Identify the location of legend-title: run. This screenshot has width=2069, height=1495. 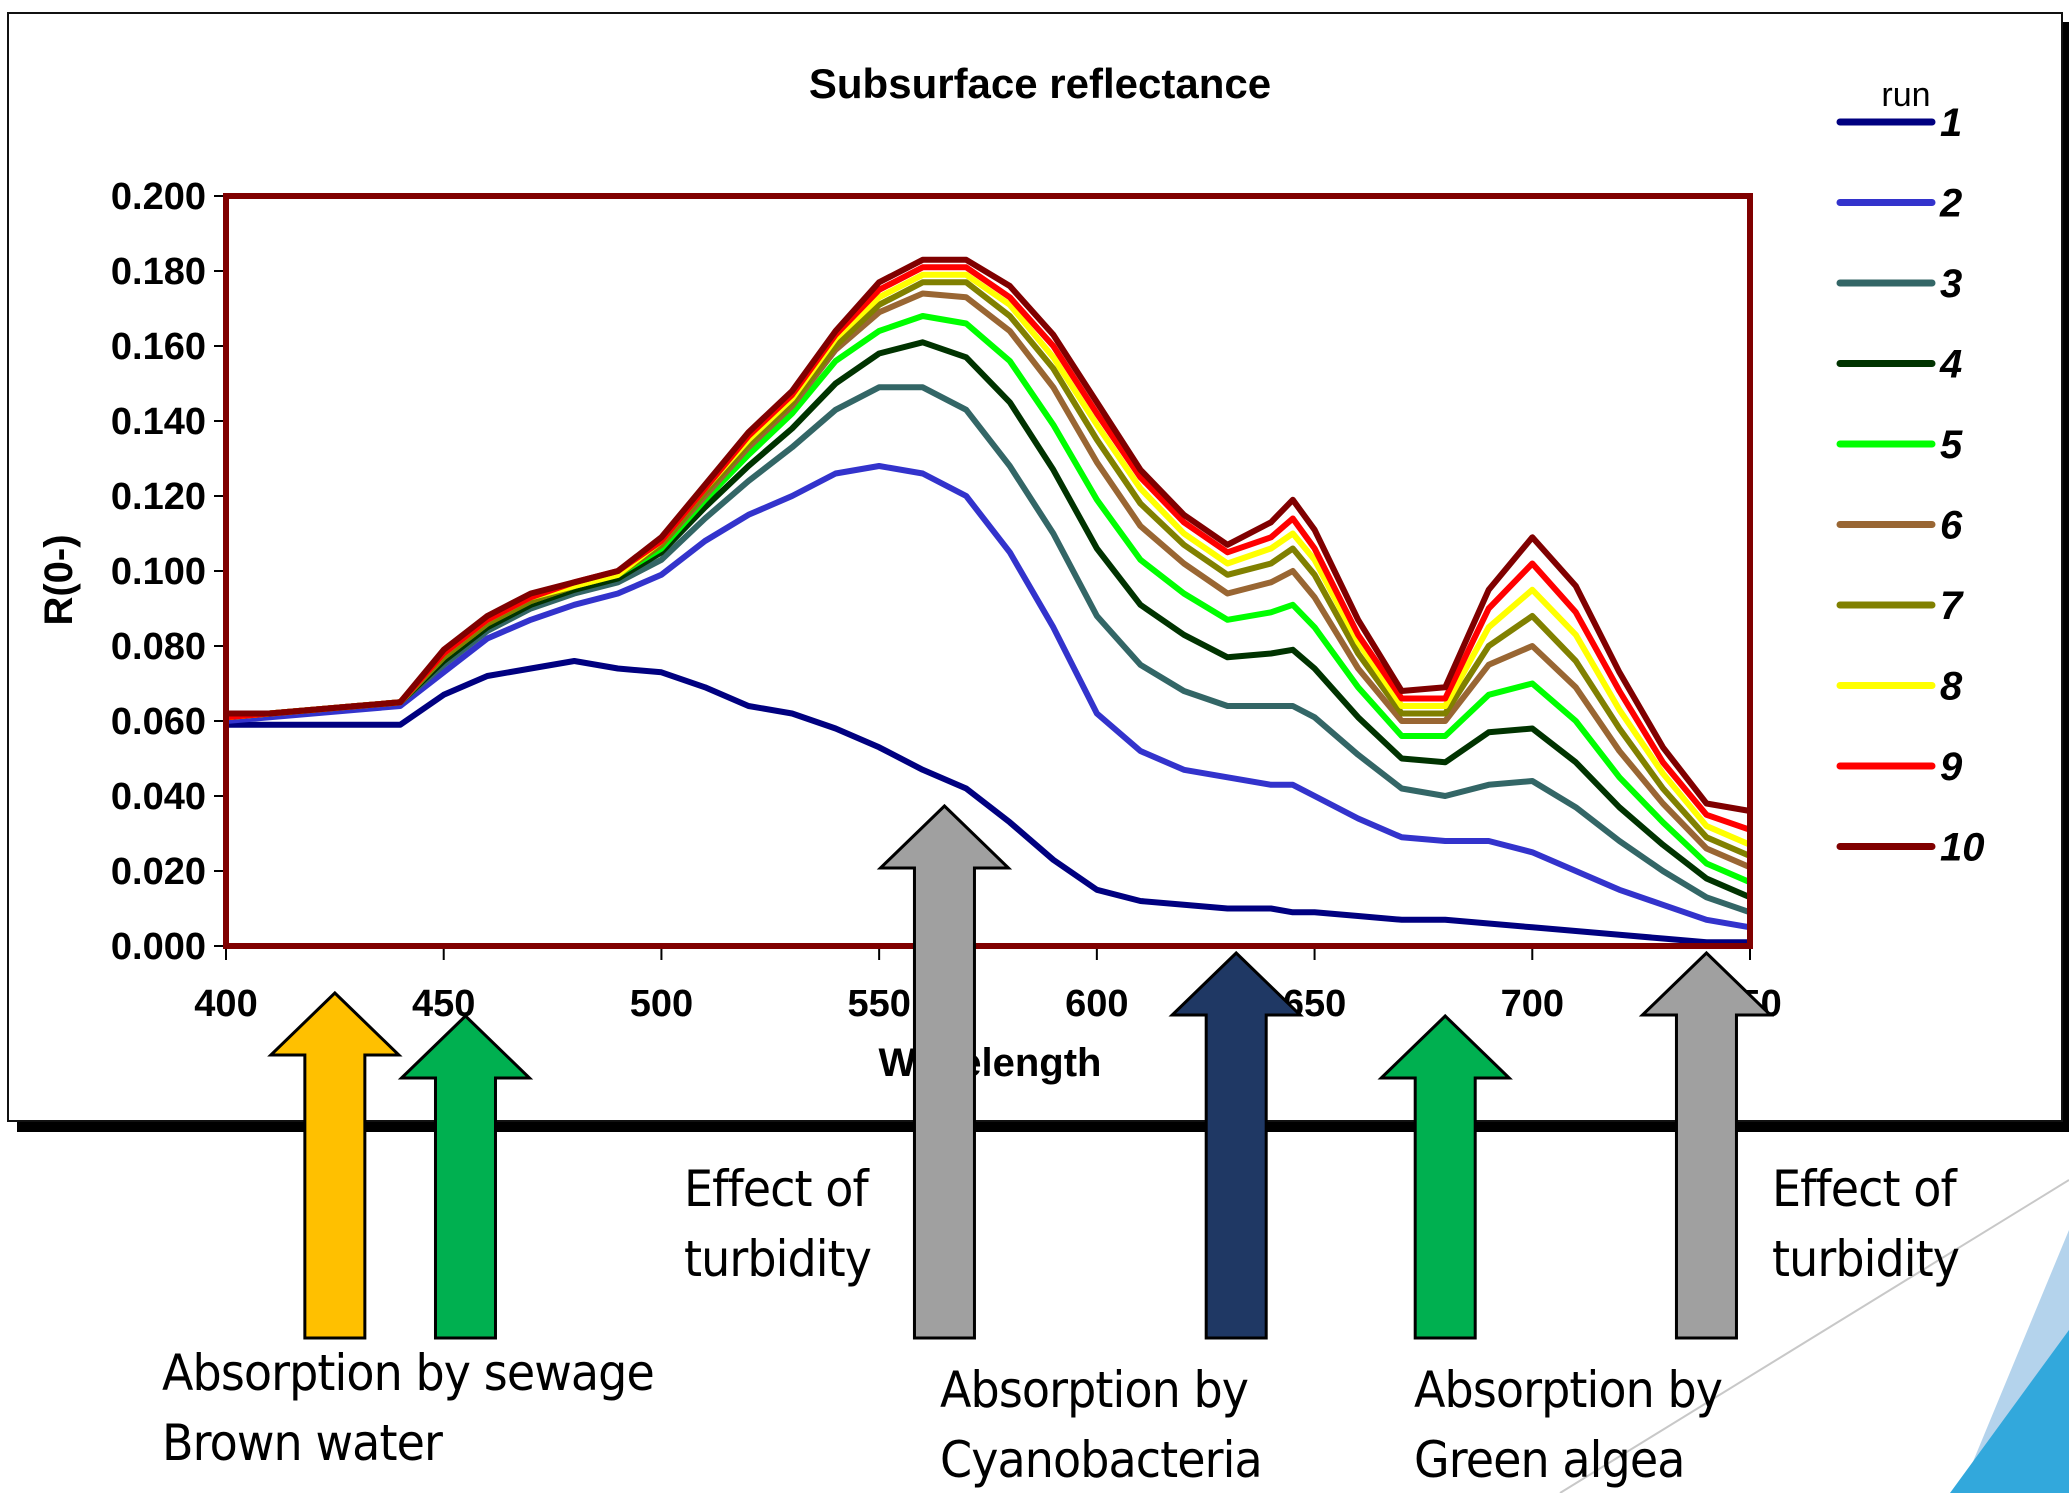
(1905, 95).